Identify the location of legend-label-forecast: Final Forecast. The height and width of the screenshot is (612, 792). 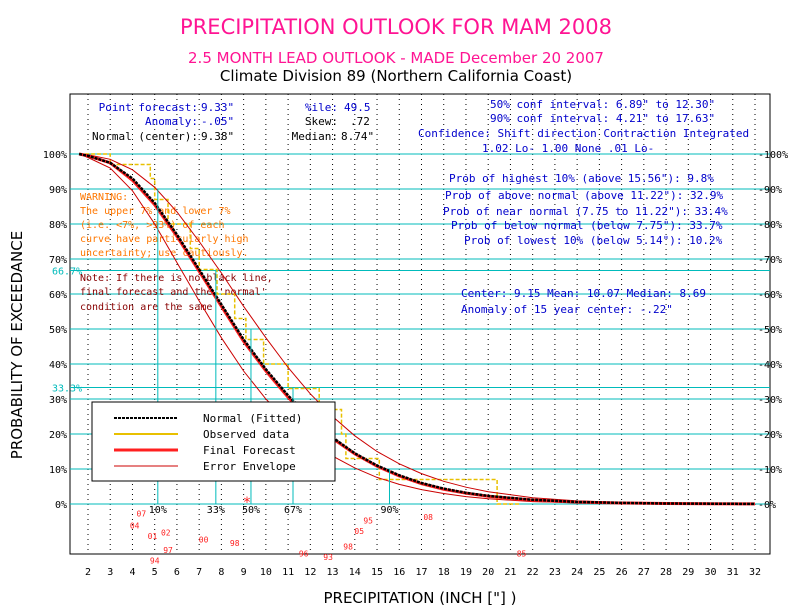
(249, 450).